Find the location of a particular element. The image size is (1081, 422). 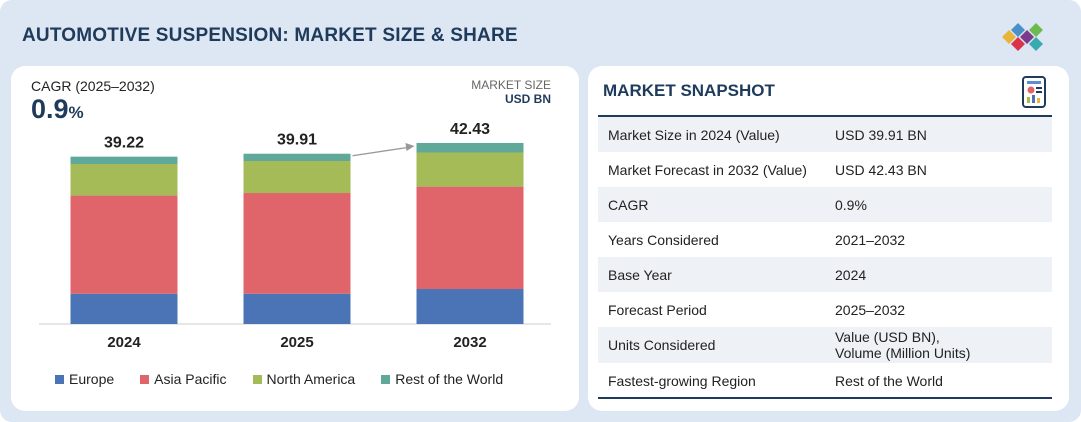

snapshot-key: Market Size in 2024 (Value) is located at coordinates (694, 134).